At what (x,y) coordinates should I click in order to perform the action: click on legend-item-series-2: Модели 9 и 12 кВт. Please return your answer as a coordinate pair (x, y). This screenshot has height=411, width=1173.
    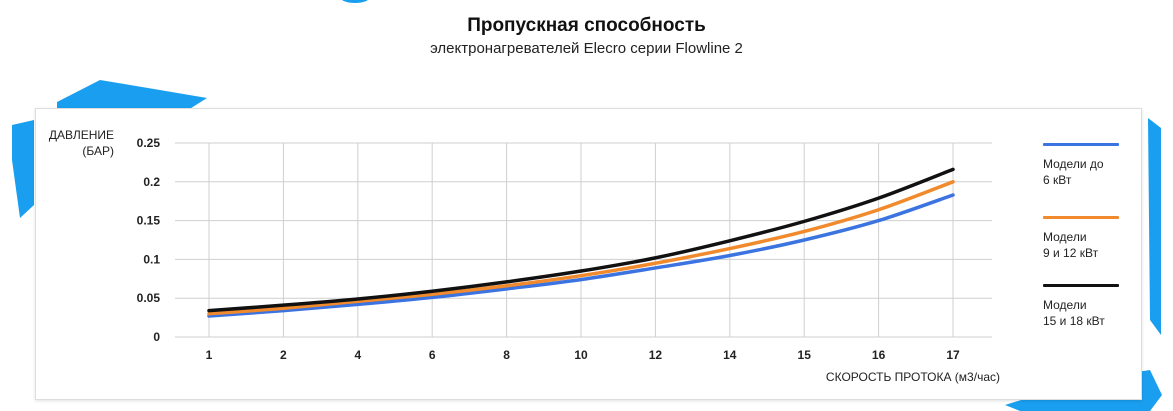
    Looking at the image, I should click on (1088, 238).